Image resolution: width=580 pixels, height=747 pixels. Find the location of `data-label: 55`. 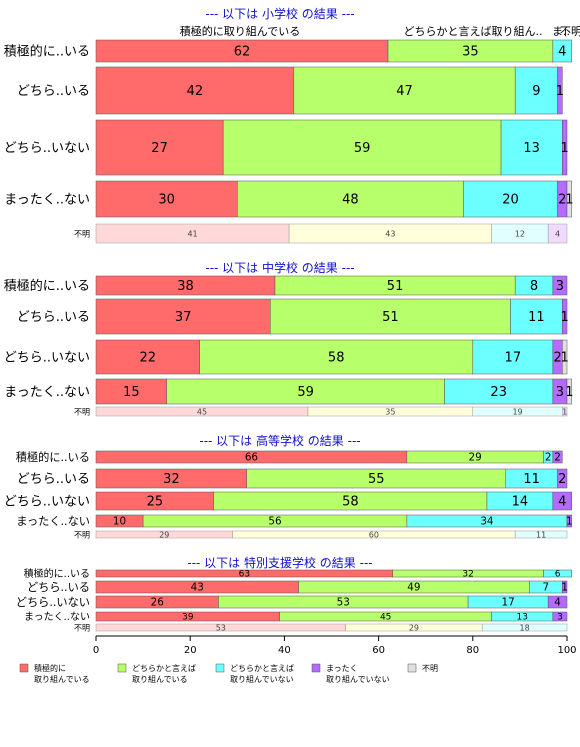

data-label: 55 is located at coordinates (376, 479).